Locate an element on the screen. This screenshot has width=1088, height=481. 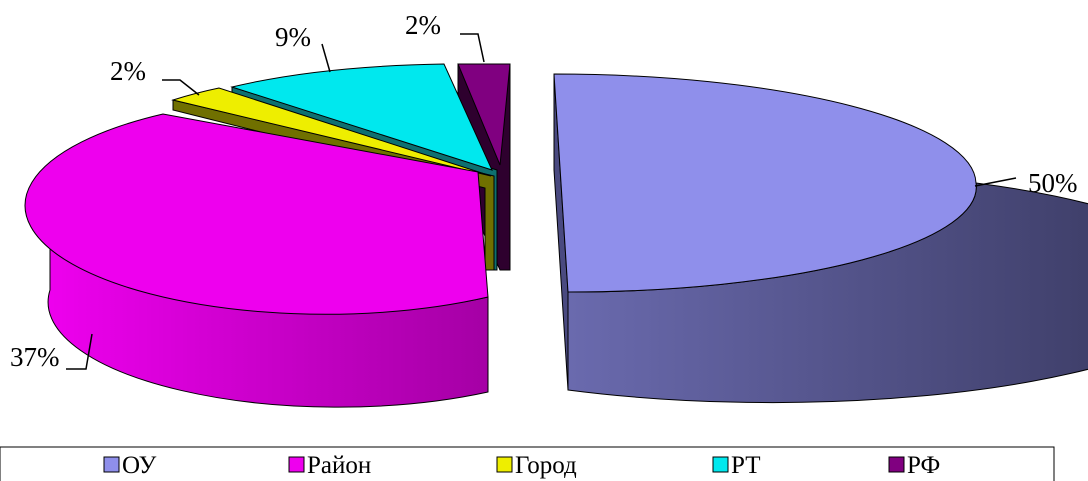
legend-label-rayon: Район is located at coordinates (339, 465).